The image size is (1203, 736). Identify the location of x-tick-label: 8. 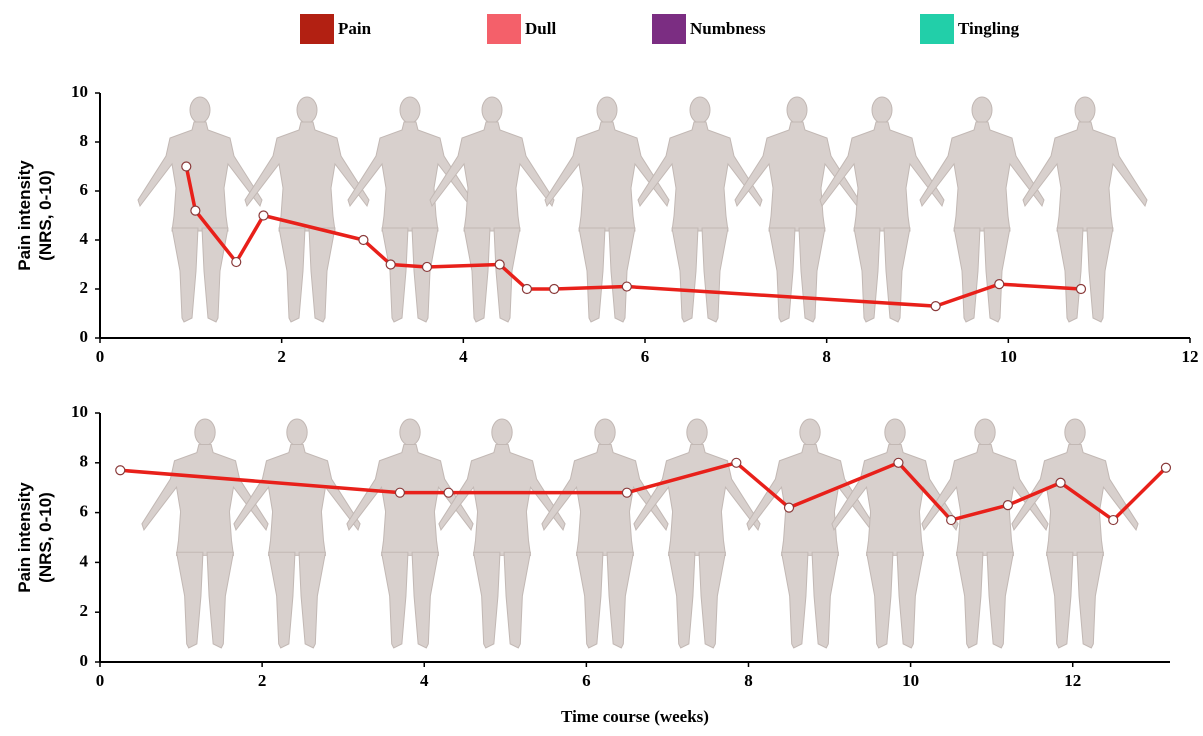
(826, 356).